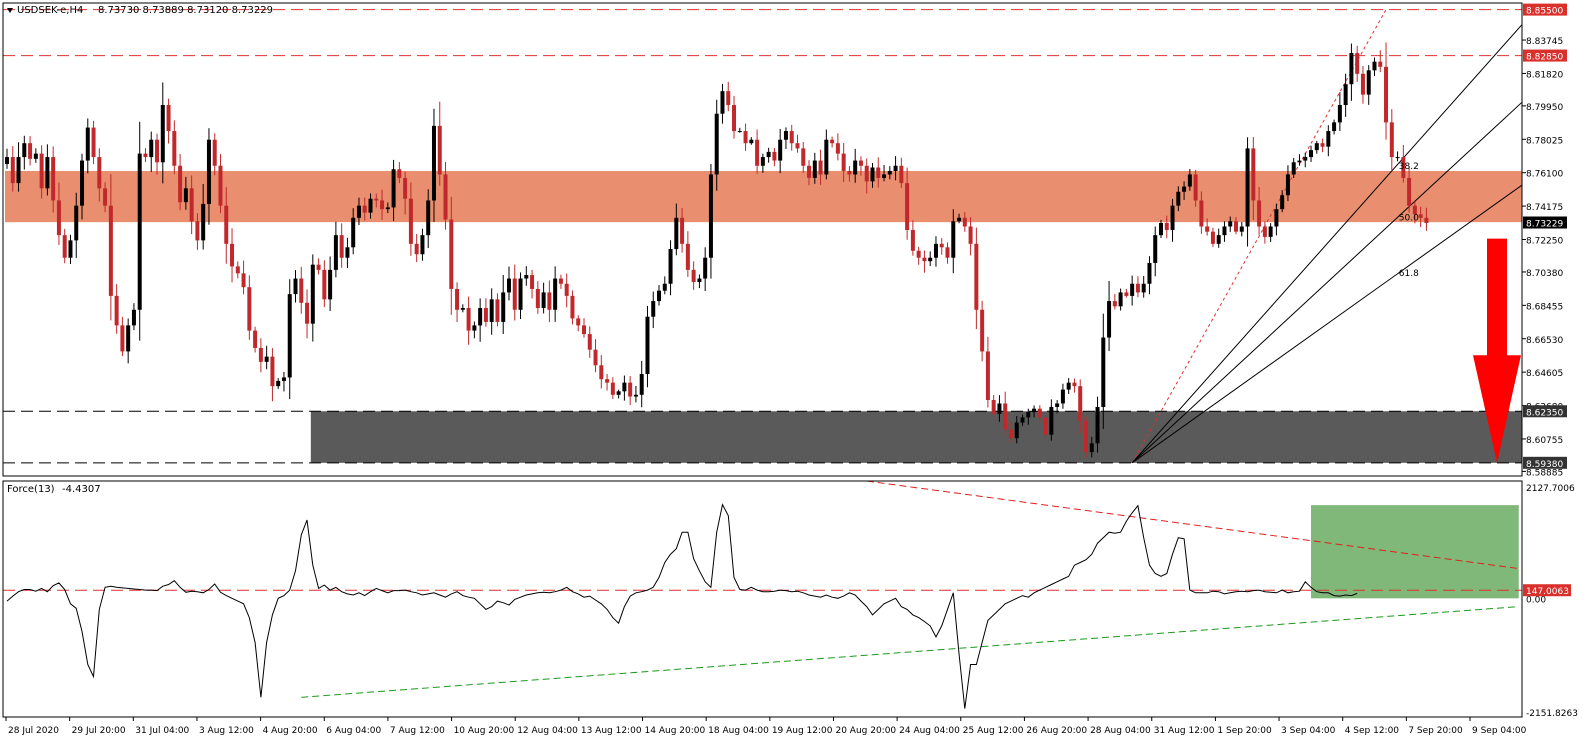 The height and width of the screenshot is (756, 1596). Describe the element at coordinates (50, 10) in the screenshot. I see `symbol-label: USDSEK-e,H4` at that location.